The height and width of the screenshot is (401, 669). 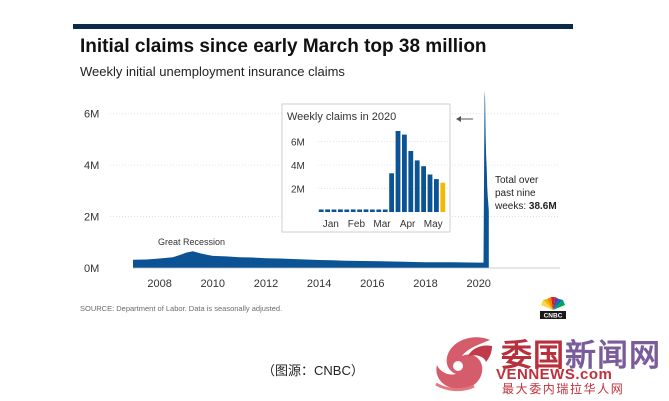 What do you see at coordinates (517, 180) in the screenshot?
I see `annotation-line-1: Total over` at bounding box center [517, 180].